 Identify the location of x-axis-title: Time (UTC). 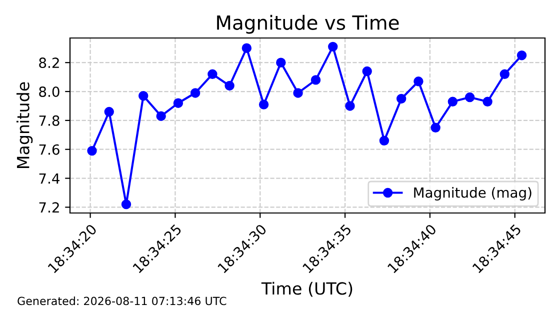
(306, 289).